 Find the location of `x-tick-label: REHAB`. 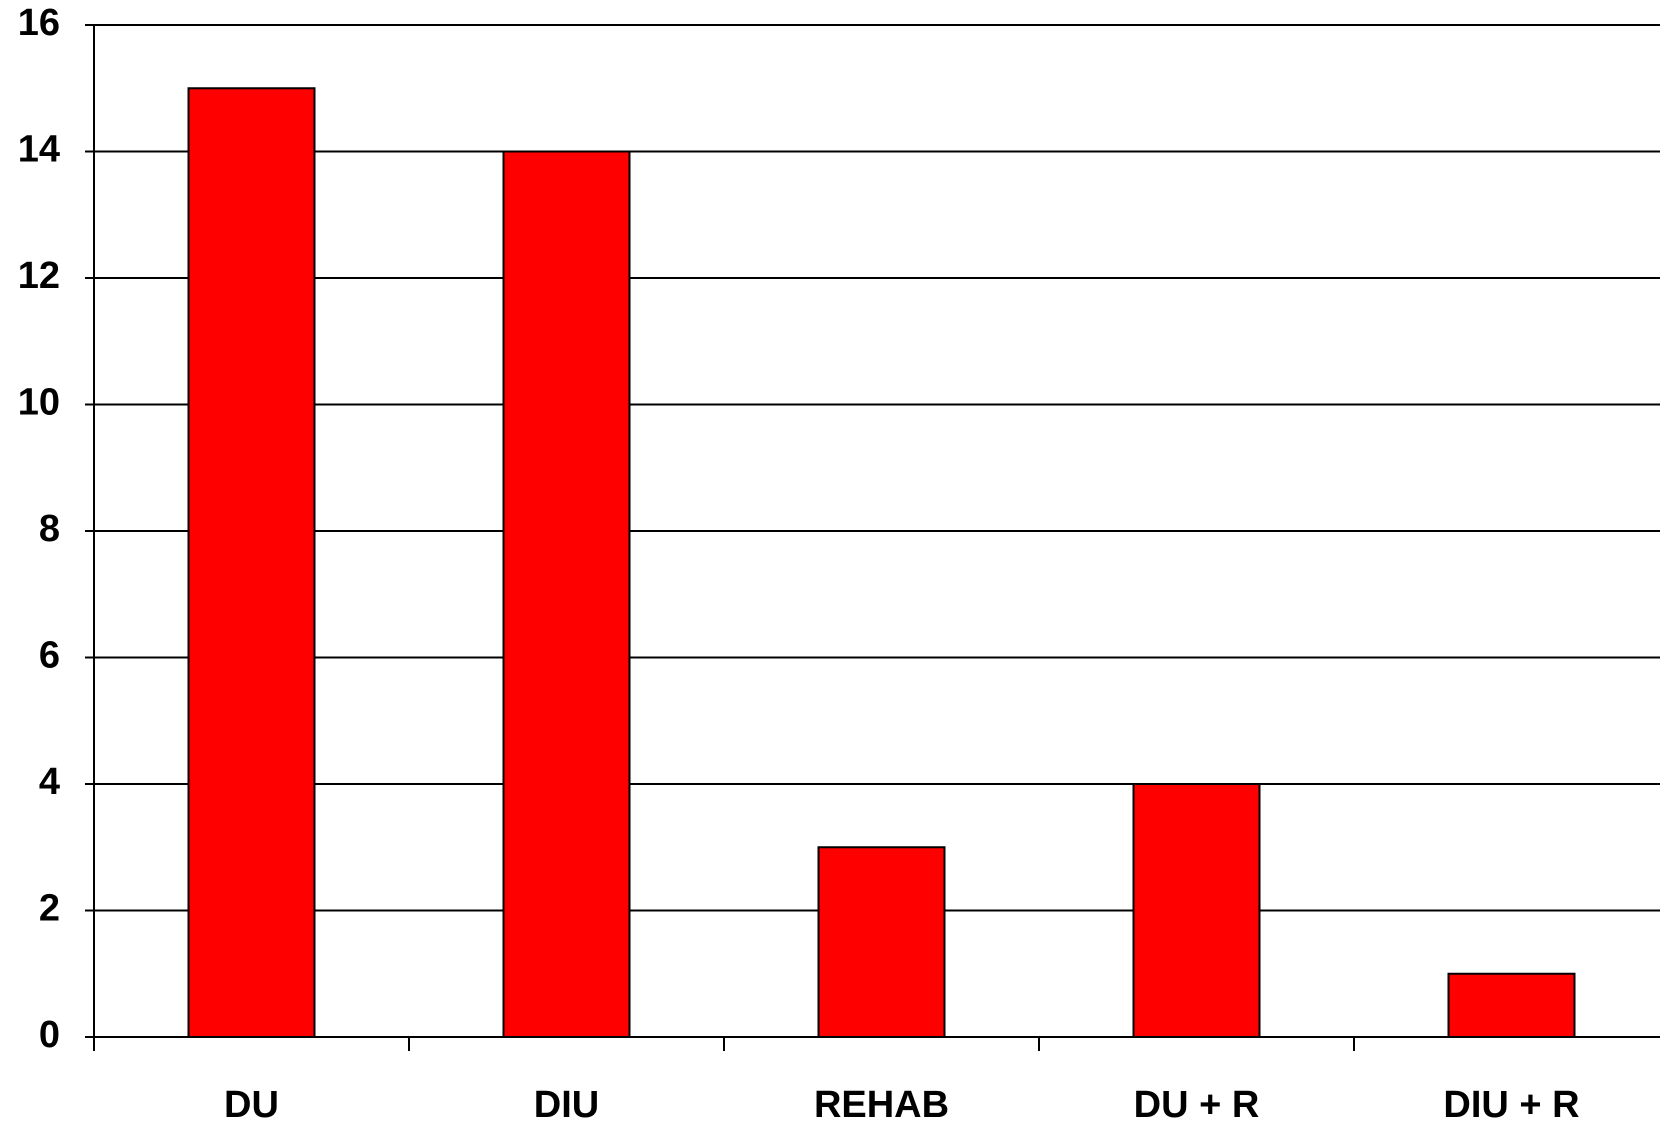

x-tick-label: REHAB is located at coordinates (881, 1105).